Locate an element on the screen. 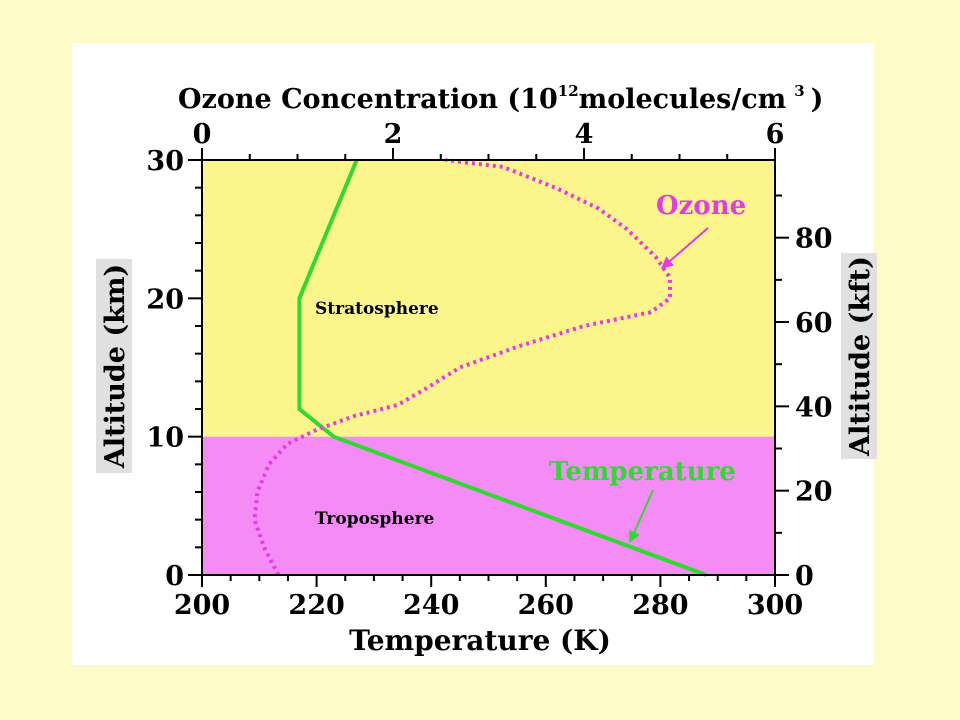 This screenshot has width=960, height=720. left-tick-label: 10 is located at coordinates (165, 438).